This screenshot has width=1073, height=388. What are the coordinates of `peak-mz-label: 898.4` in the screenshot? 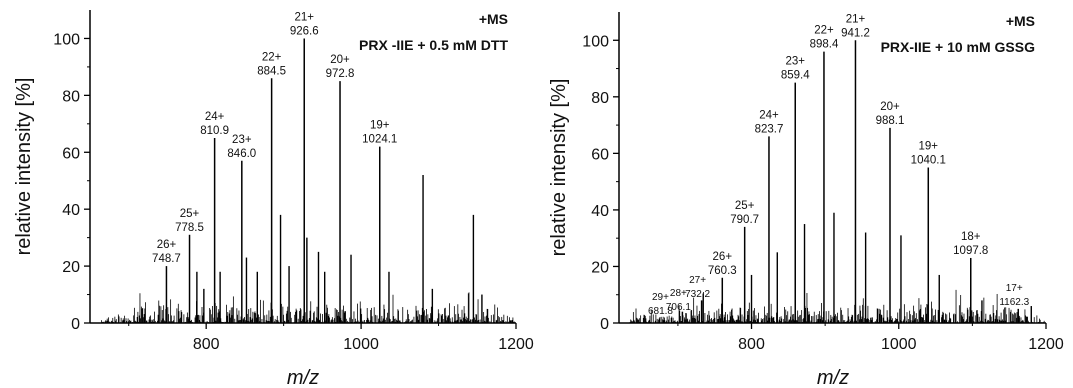 It's located at (824, 45).